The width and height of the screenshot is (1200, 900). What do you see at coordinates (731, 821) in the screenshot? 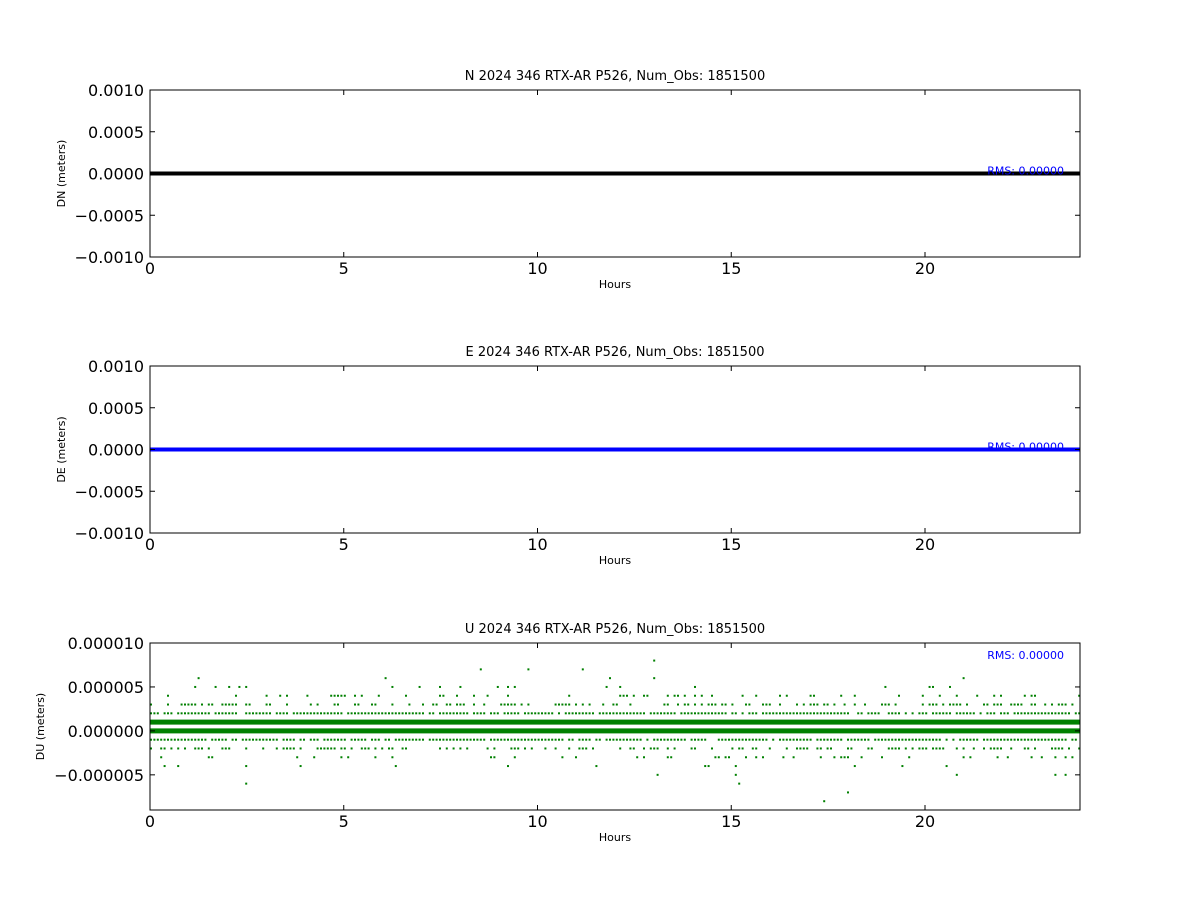
I see `x-tick-label: 15` at bounding box center [731, 821].